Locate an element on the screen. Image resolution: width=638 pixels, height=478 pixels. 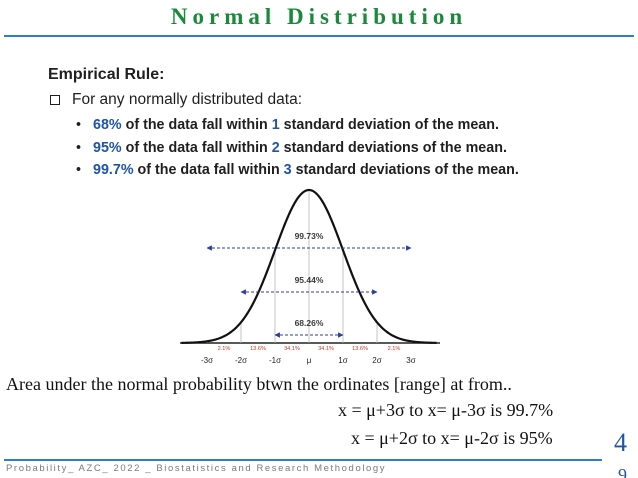
equation-3-sigma: x = μ+3σ to x= μ-3σ is 99.7% is located at coordinates (446, 410).